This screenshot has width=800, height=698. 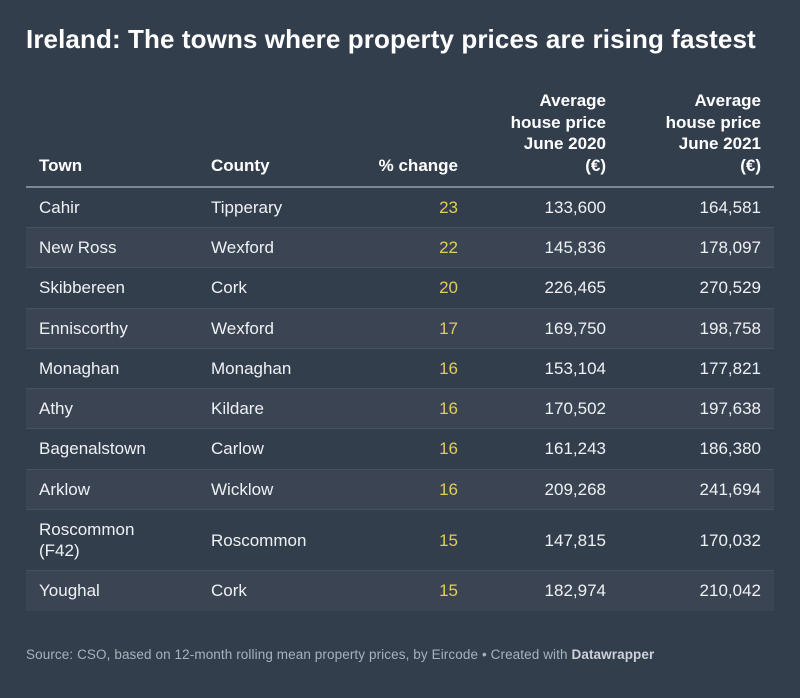 What do you see at coordinates (575, 328) in the screenshot?
I see `price-2020-cell: 169,750` at bounding box center [575, 328].